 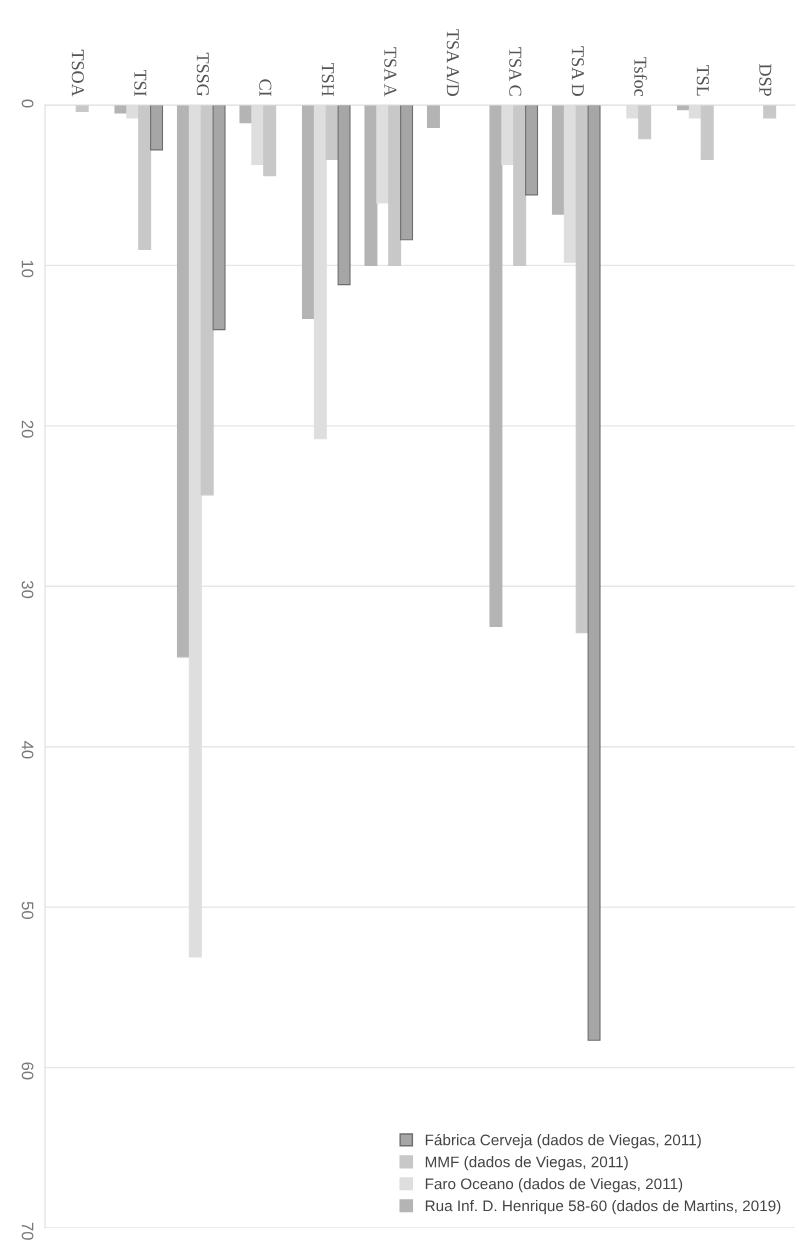 I want to click on x-tick-label: TSL, so click(x=702, y=80).